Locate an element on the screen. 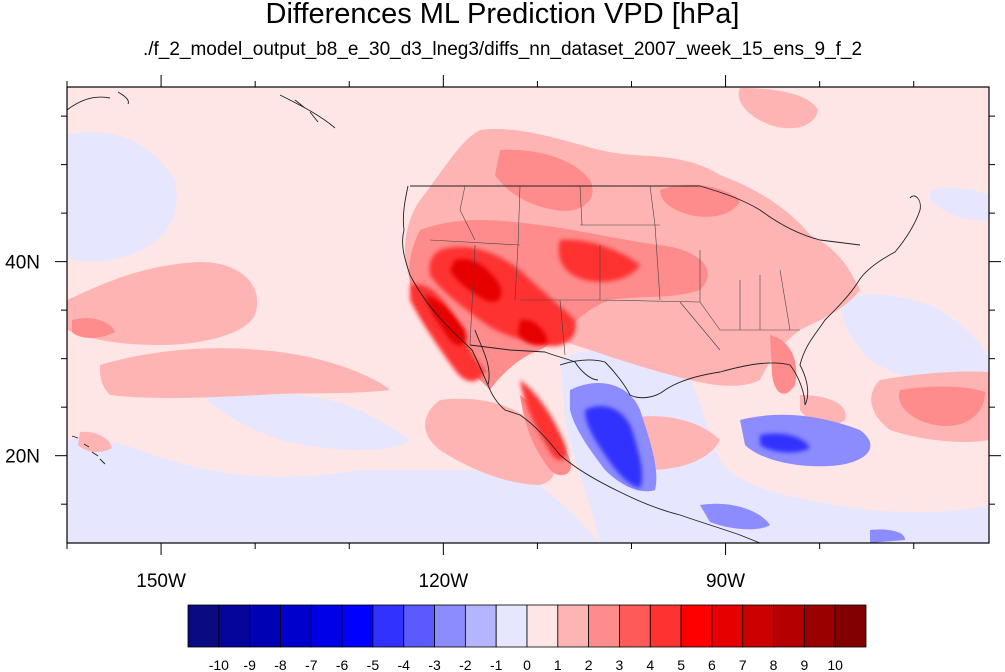 The height and width of the screenshot is (672, 1005). lon-tick-label: 120W is located at coordinates (444, 581).